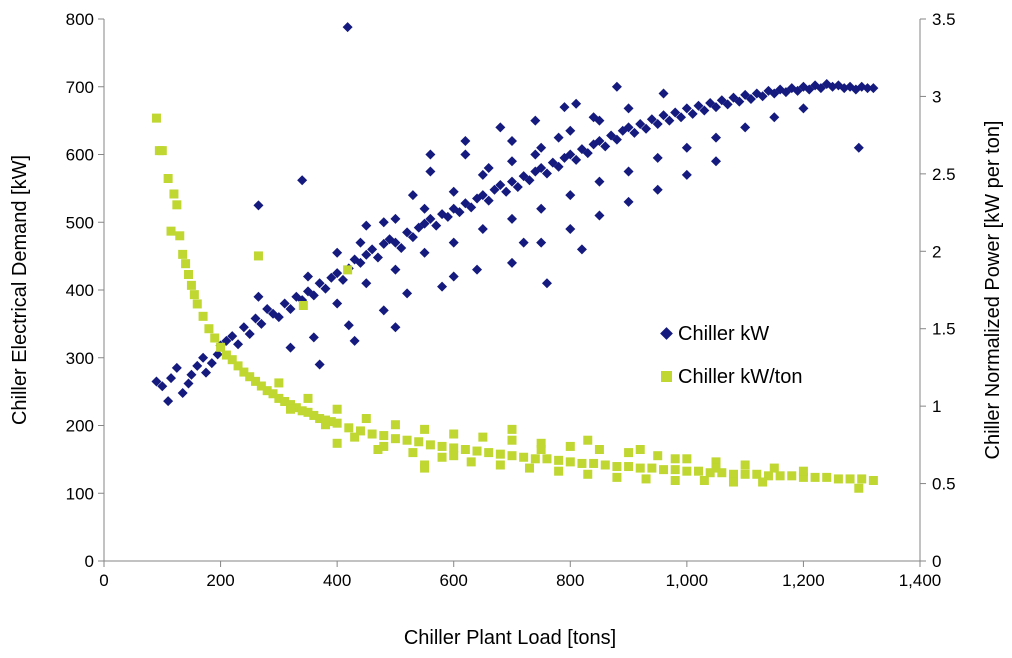 The height and width of the screenshot is (658, 1012). What do you see at coordinates (510, 638) in the screenshot?
I see `x-axis-title: Chiller Plant Load [tons]` at bounding box center [510, 638].